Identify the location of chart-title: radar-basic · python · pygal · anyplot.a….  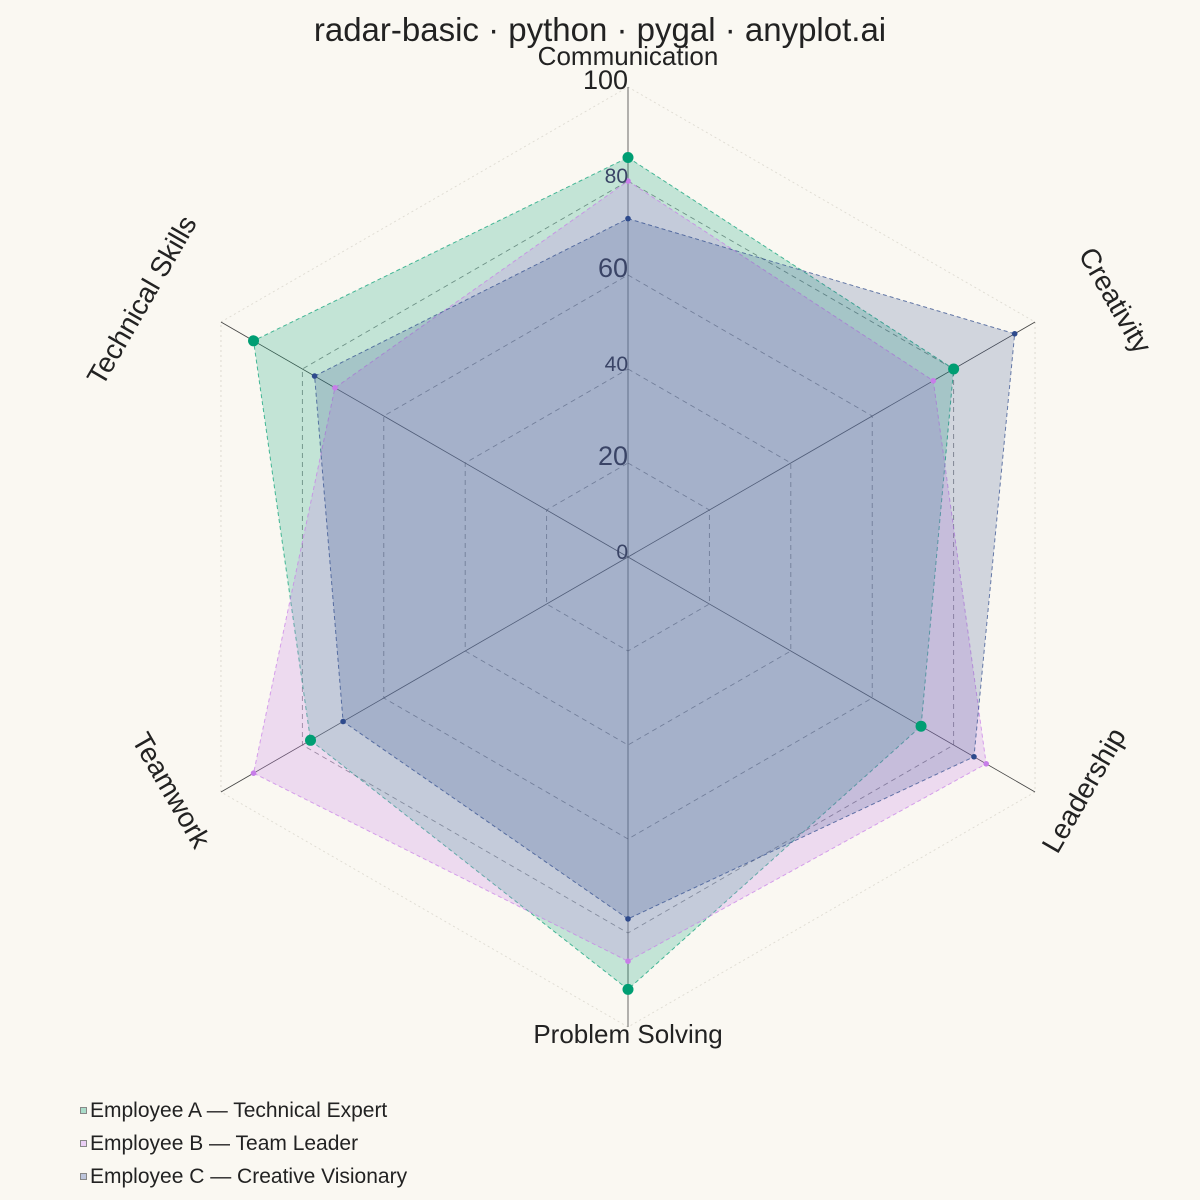
(600, 29).